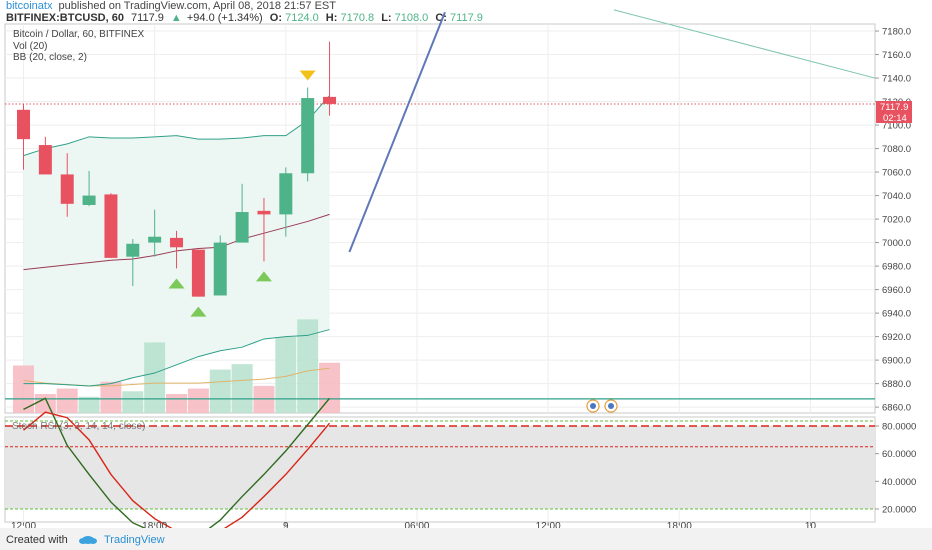 This screenshot has height=550, width=932. I want to click on symbol-name: BITFINEX:BTCUSD, 60, so click(65, 18).